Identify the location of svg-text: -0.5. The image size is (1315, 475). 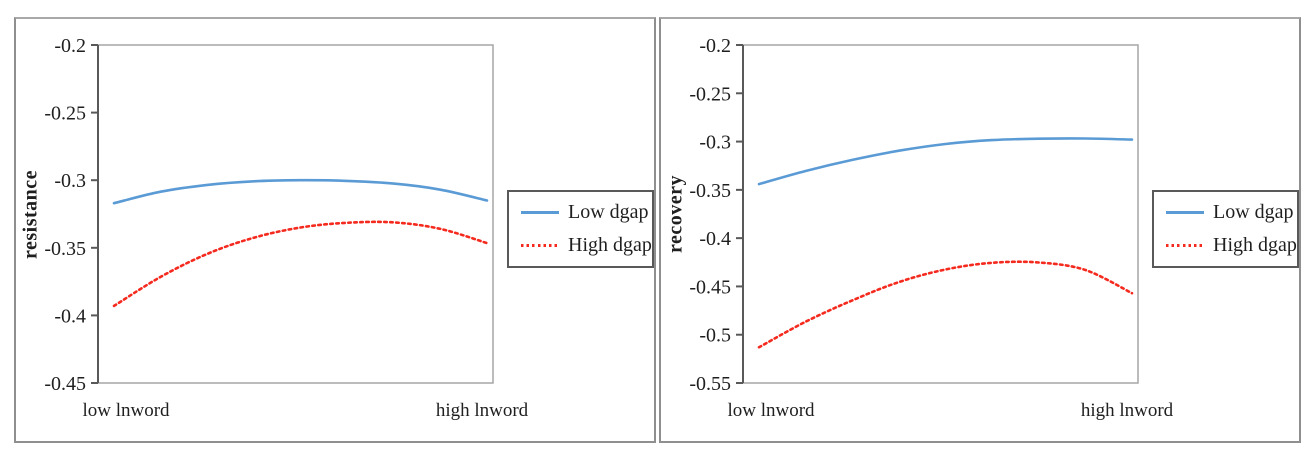
(715, 336).